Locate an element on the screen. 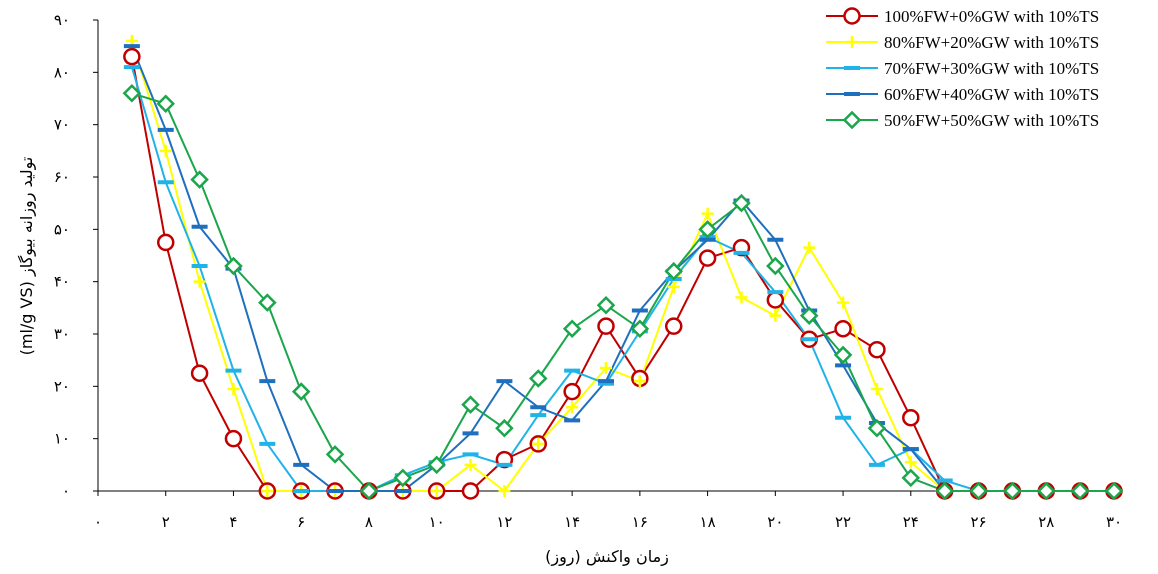  x-tick-label: ۲ is located at coordinates (166, 522).